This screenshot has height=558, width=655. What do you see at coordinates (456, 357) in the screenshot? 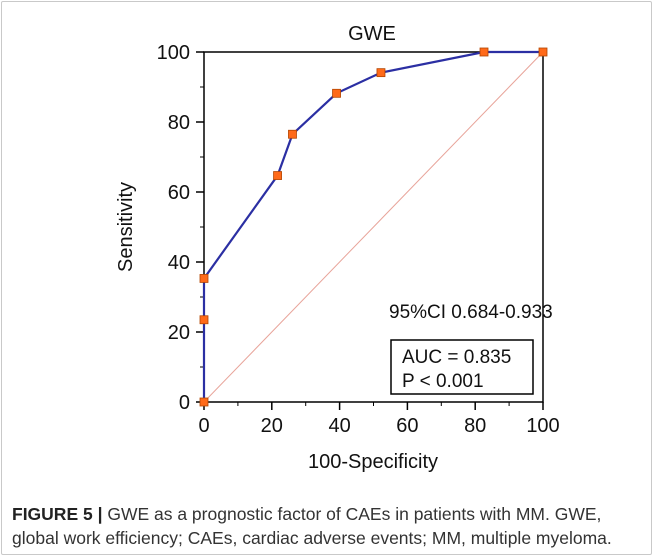
I see `auc-annotation: AUC = 0.835` at bounding box center [456, 357].